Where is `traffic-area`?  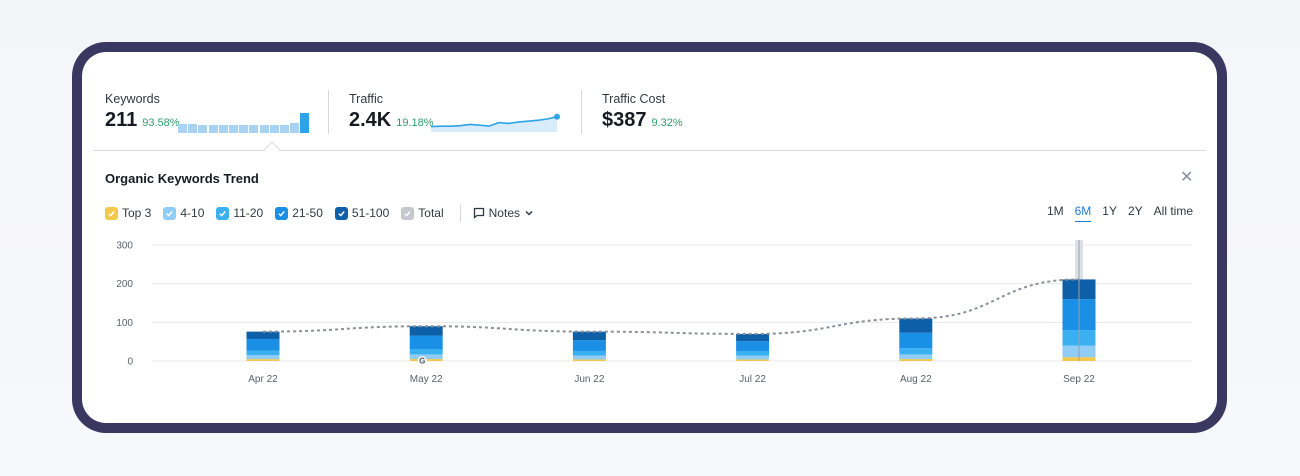
traffic-area is located at coordinates (494, 124).